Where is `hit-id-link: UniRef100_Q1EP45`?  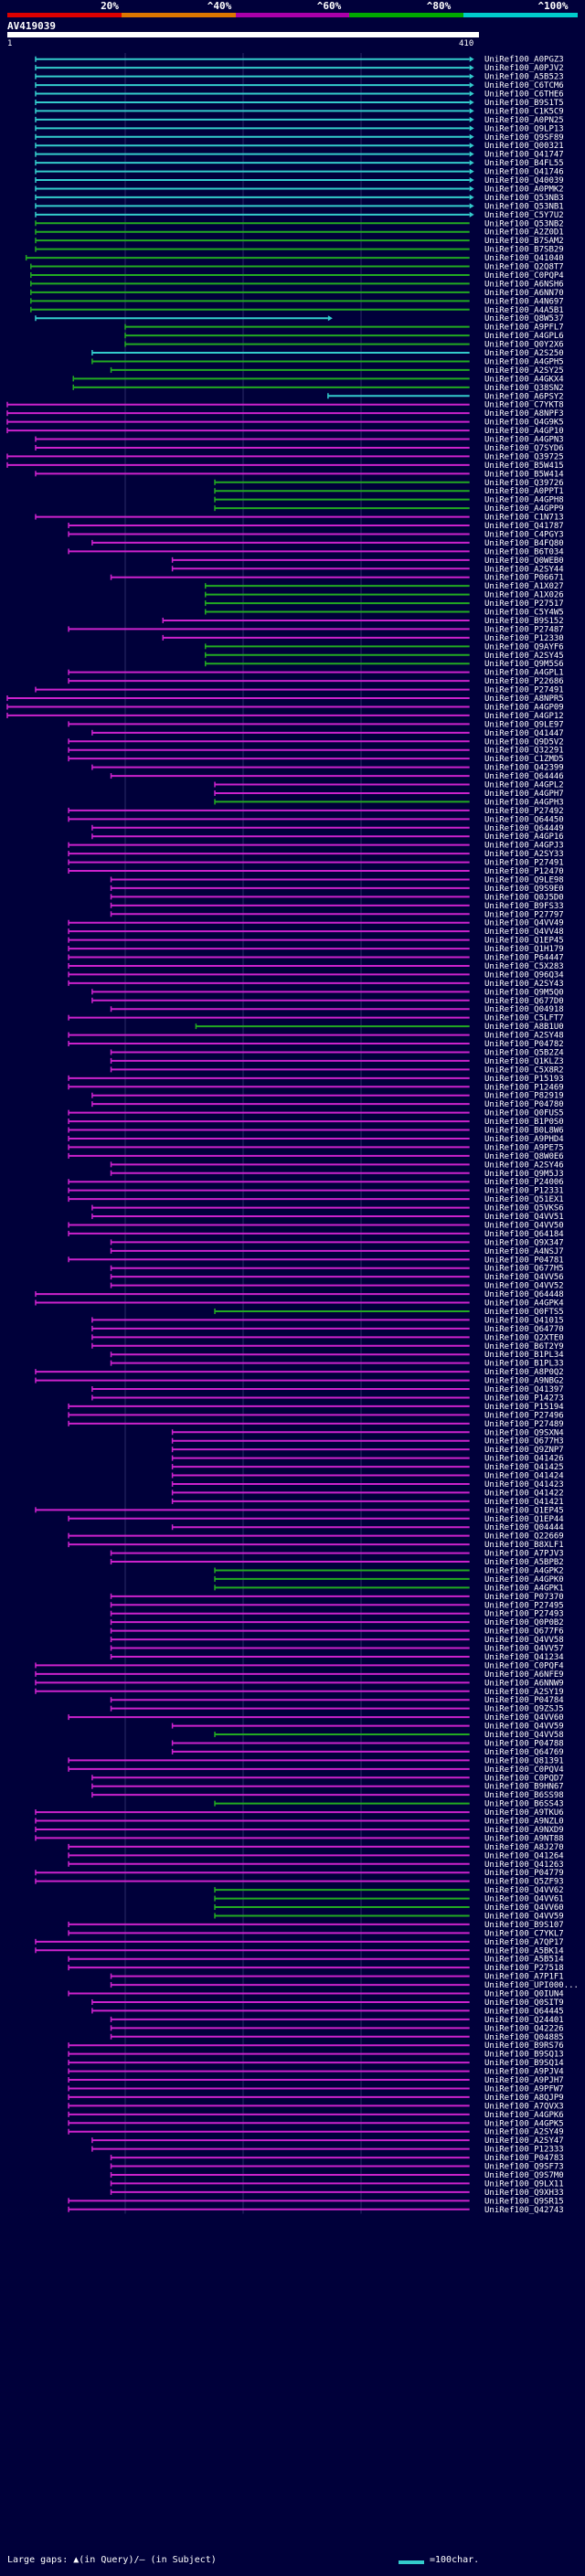
hit-id-link: UniRef100_Q1EP45 is located at coordinates (524, 941).